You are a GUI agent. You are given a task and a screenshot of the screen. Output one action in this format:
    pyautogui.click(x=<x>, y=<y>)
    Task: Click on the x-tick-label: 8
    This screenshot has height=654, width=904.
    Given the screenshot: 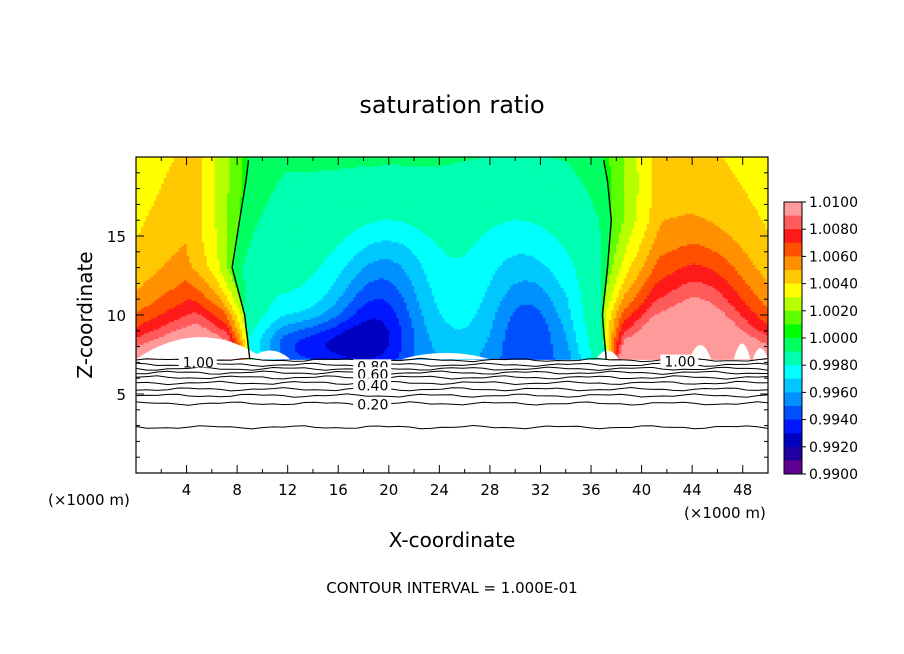 What is the action you would take?
    pyautogui.click(x=237, y=490)
    